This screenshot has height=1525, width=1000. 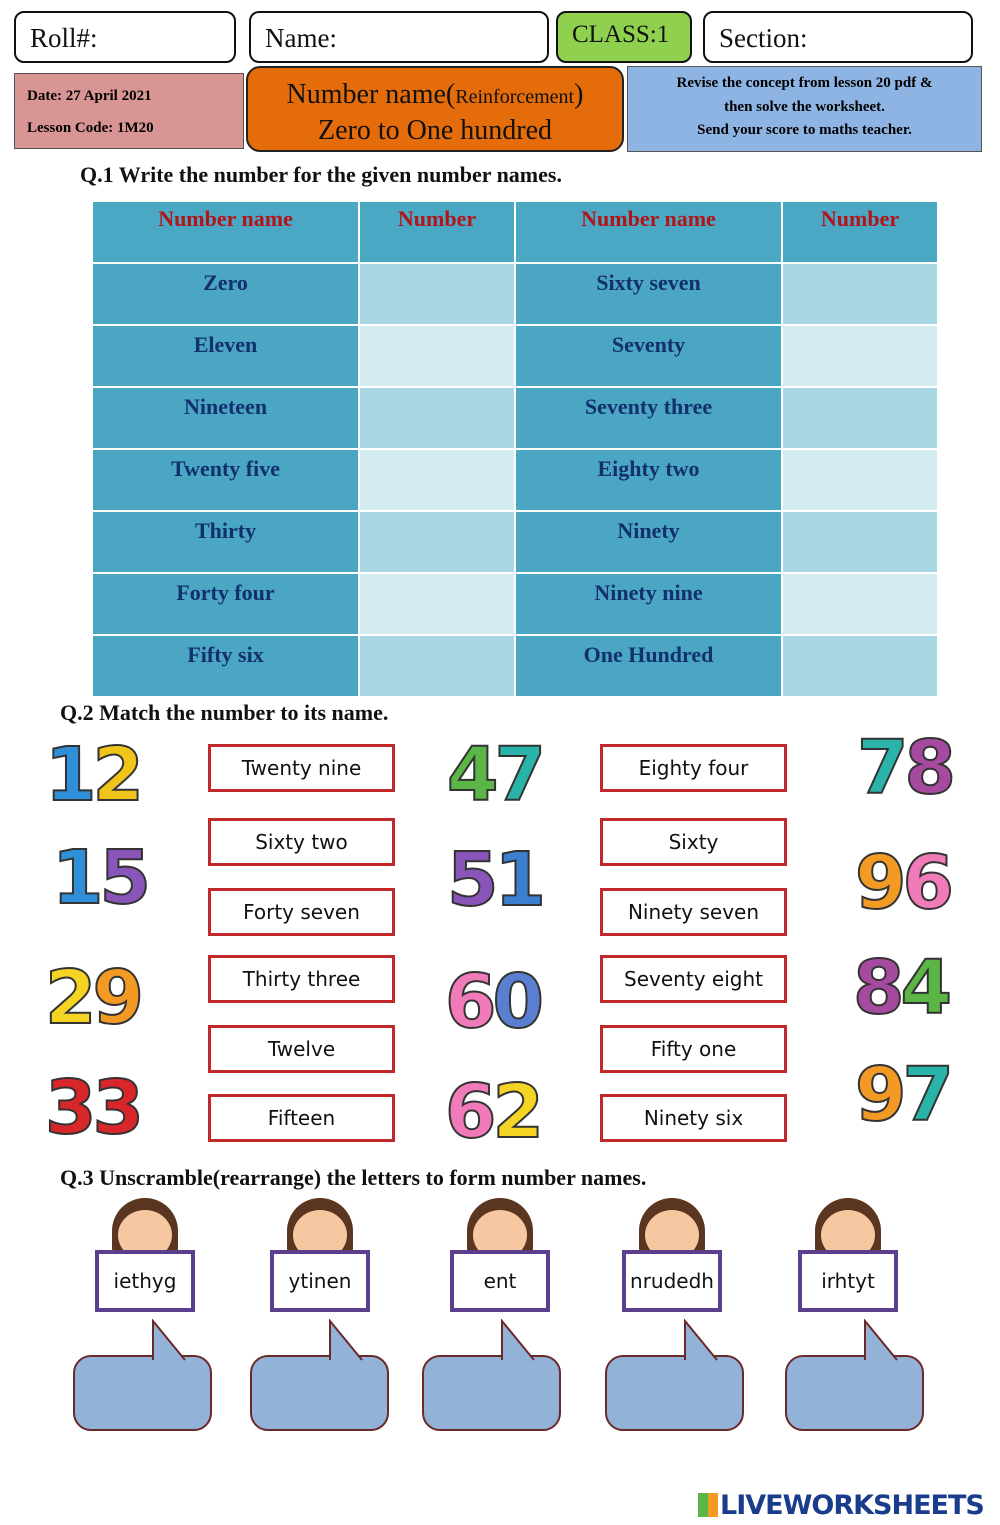 I want to click on match-label: Ninety seven, so click(x=693, y=912).